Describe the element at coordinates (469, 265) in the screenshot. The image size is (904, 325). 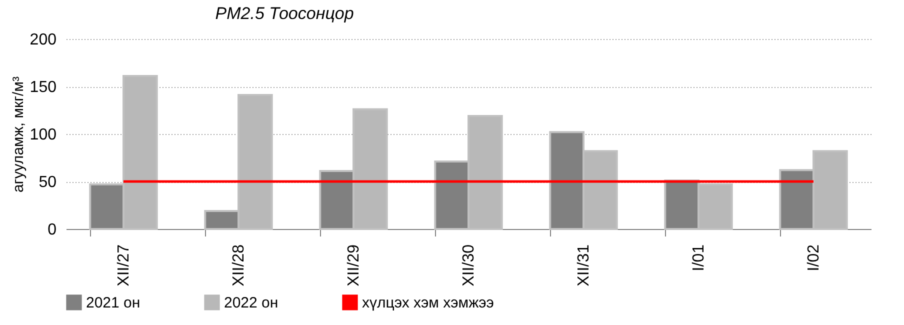
I see `x-tick-label: XII/30` at that location.